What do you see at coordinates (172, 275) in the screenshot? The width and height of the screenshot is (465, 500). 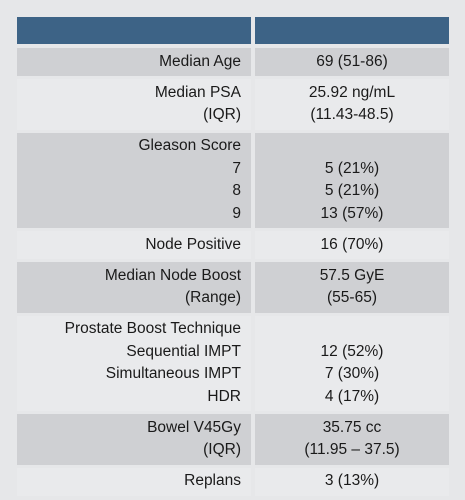 I see `label-line: Median Node Boost` at bounding box center [172, 275].